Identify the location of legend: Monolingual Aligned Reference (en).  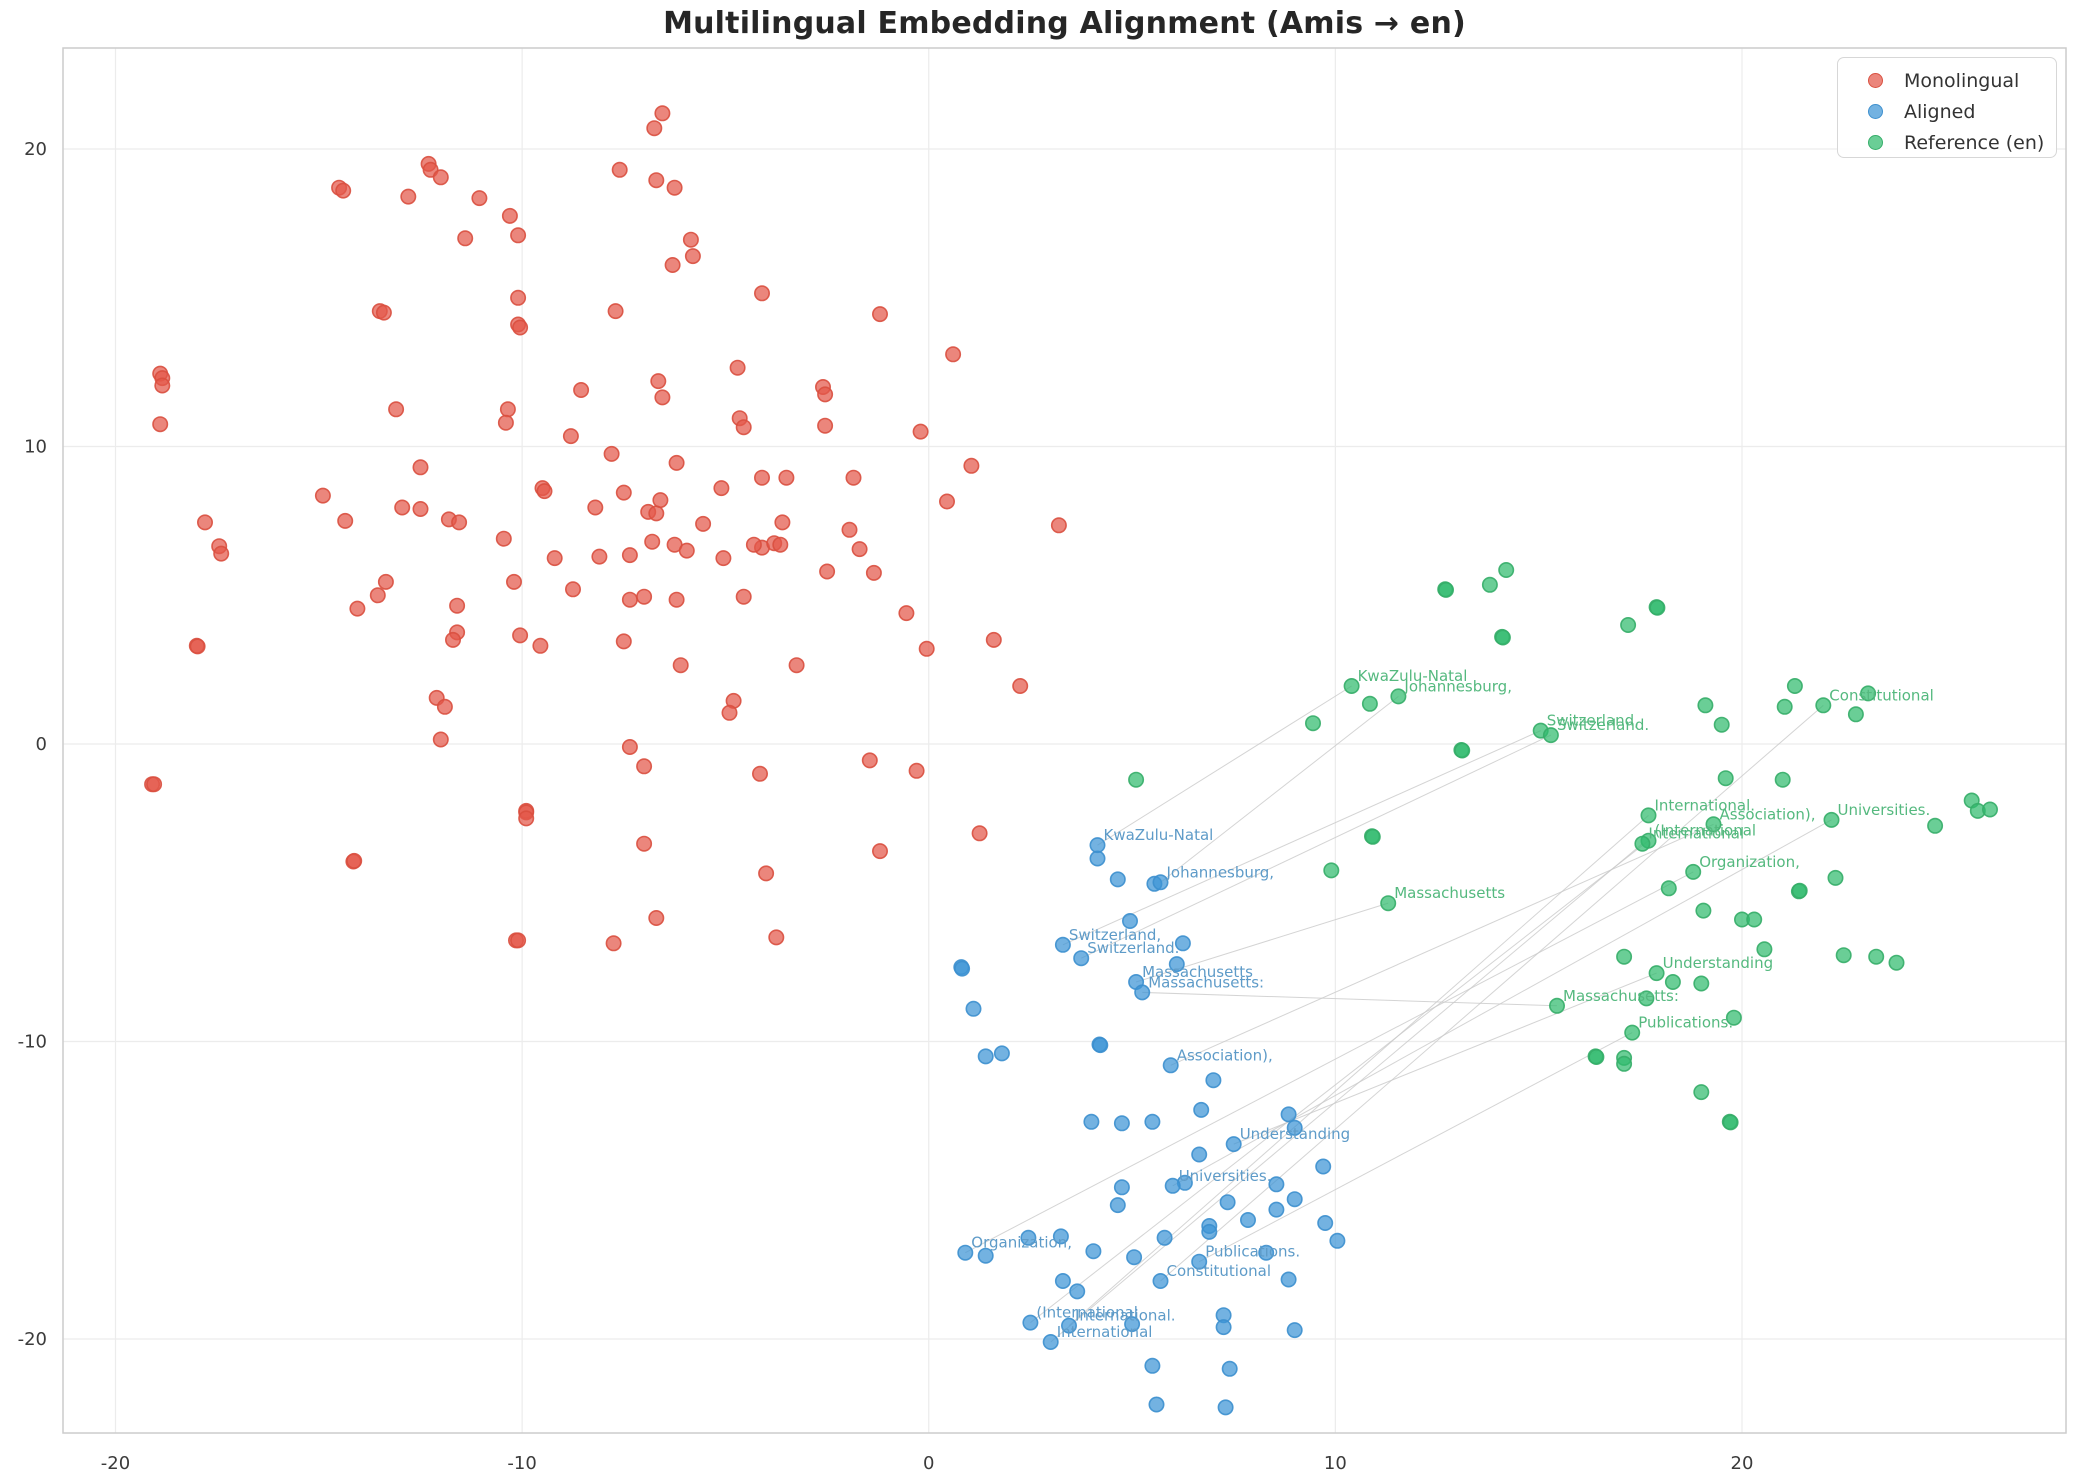
(1947, 107).